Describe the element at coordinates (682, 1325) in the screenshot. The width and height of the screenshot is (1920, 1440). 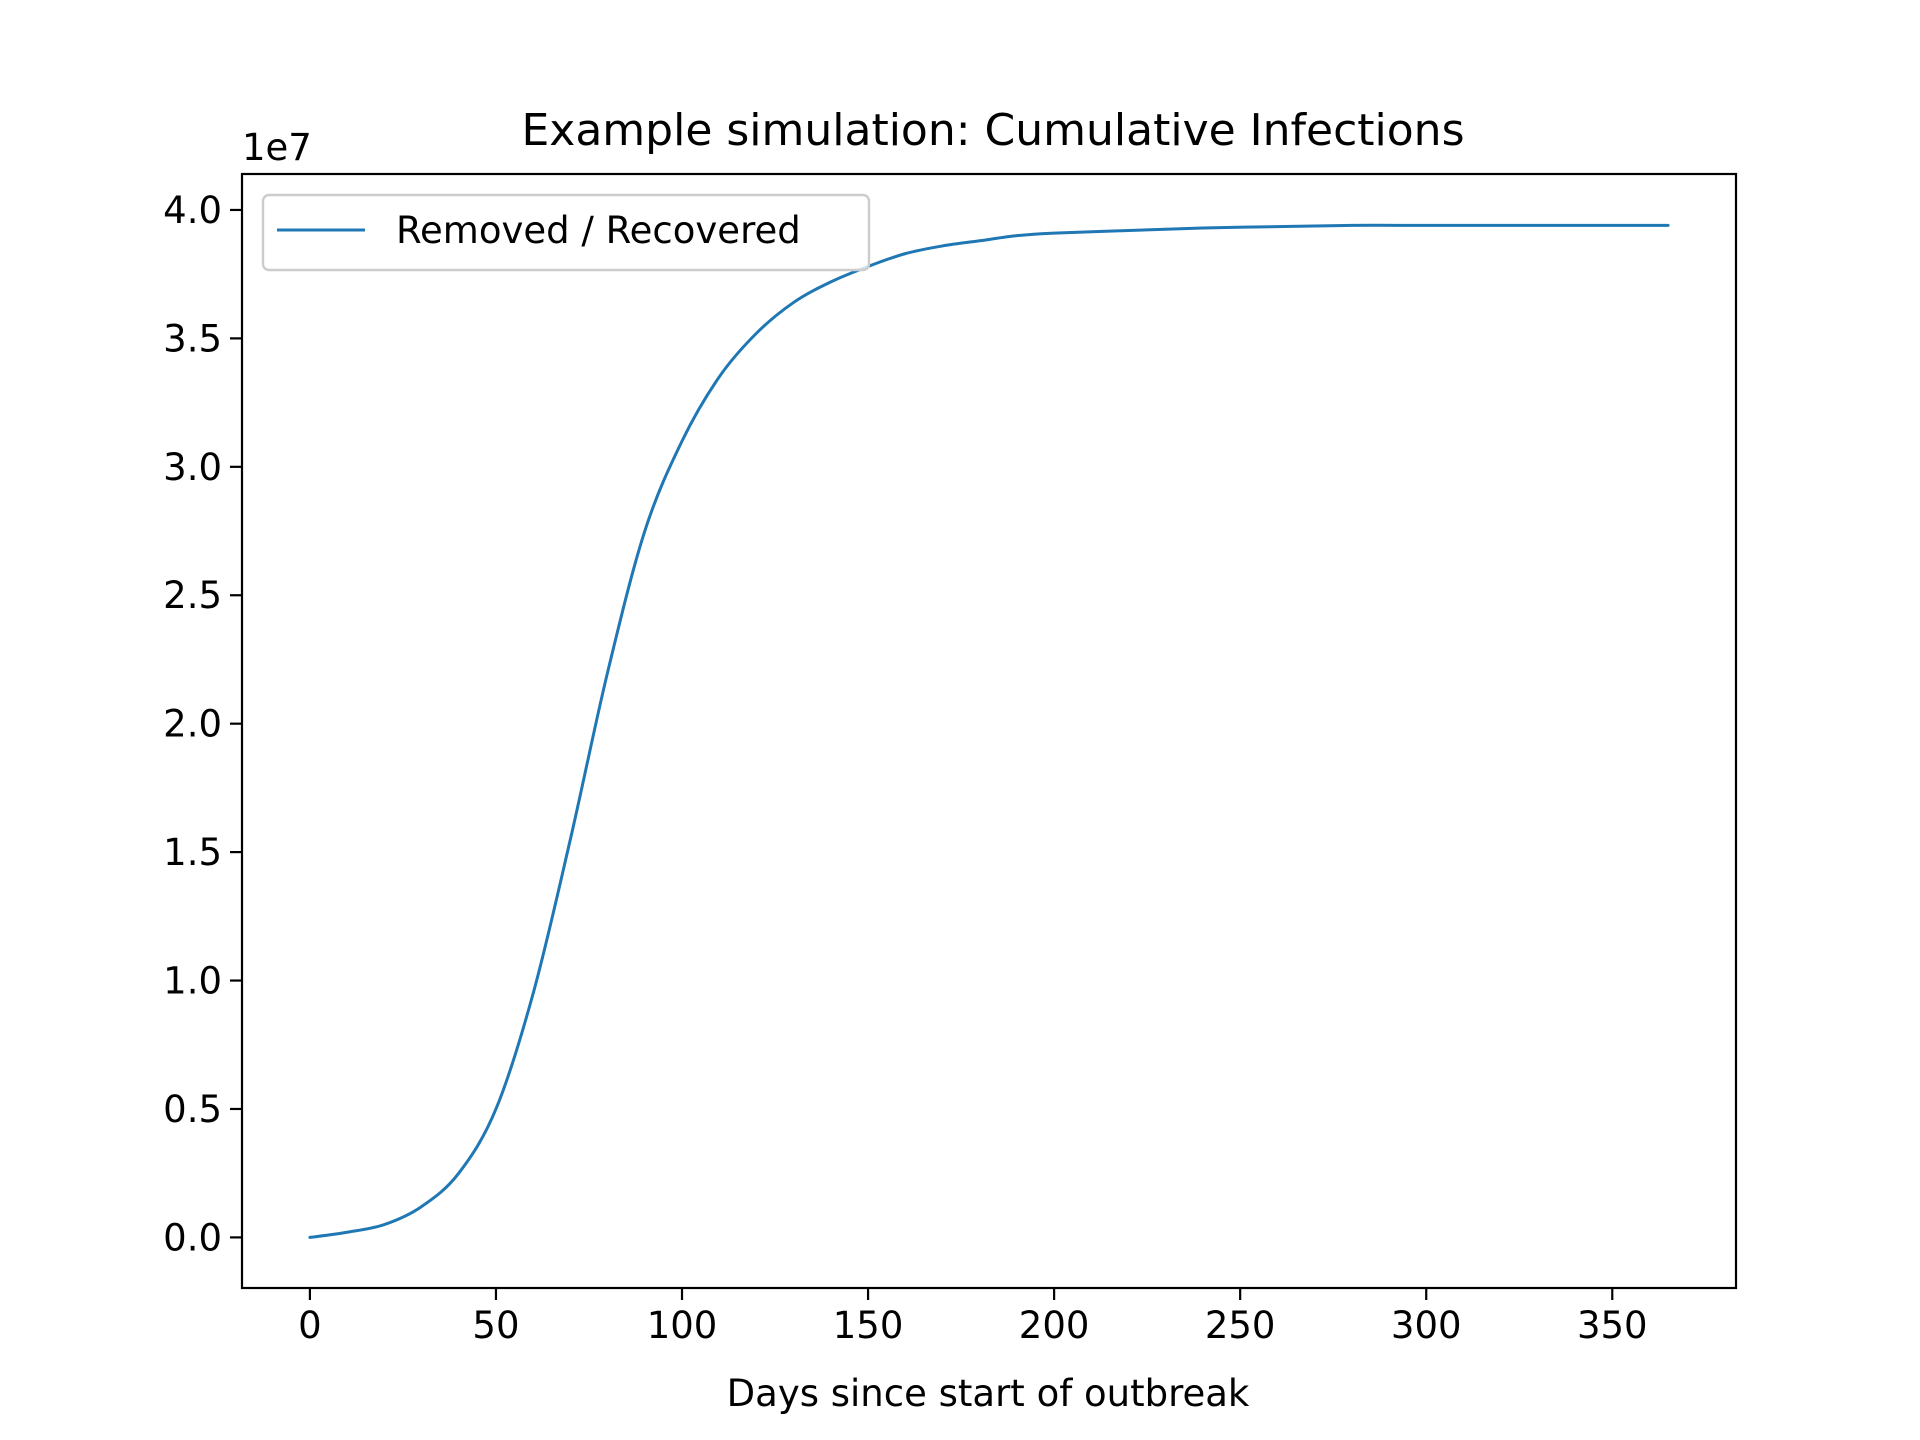
I see `x-tick-label: 100` at that location.